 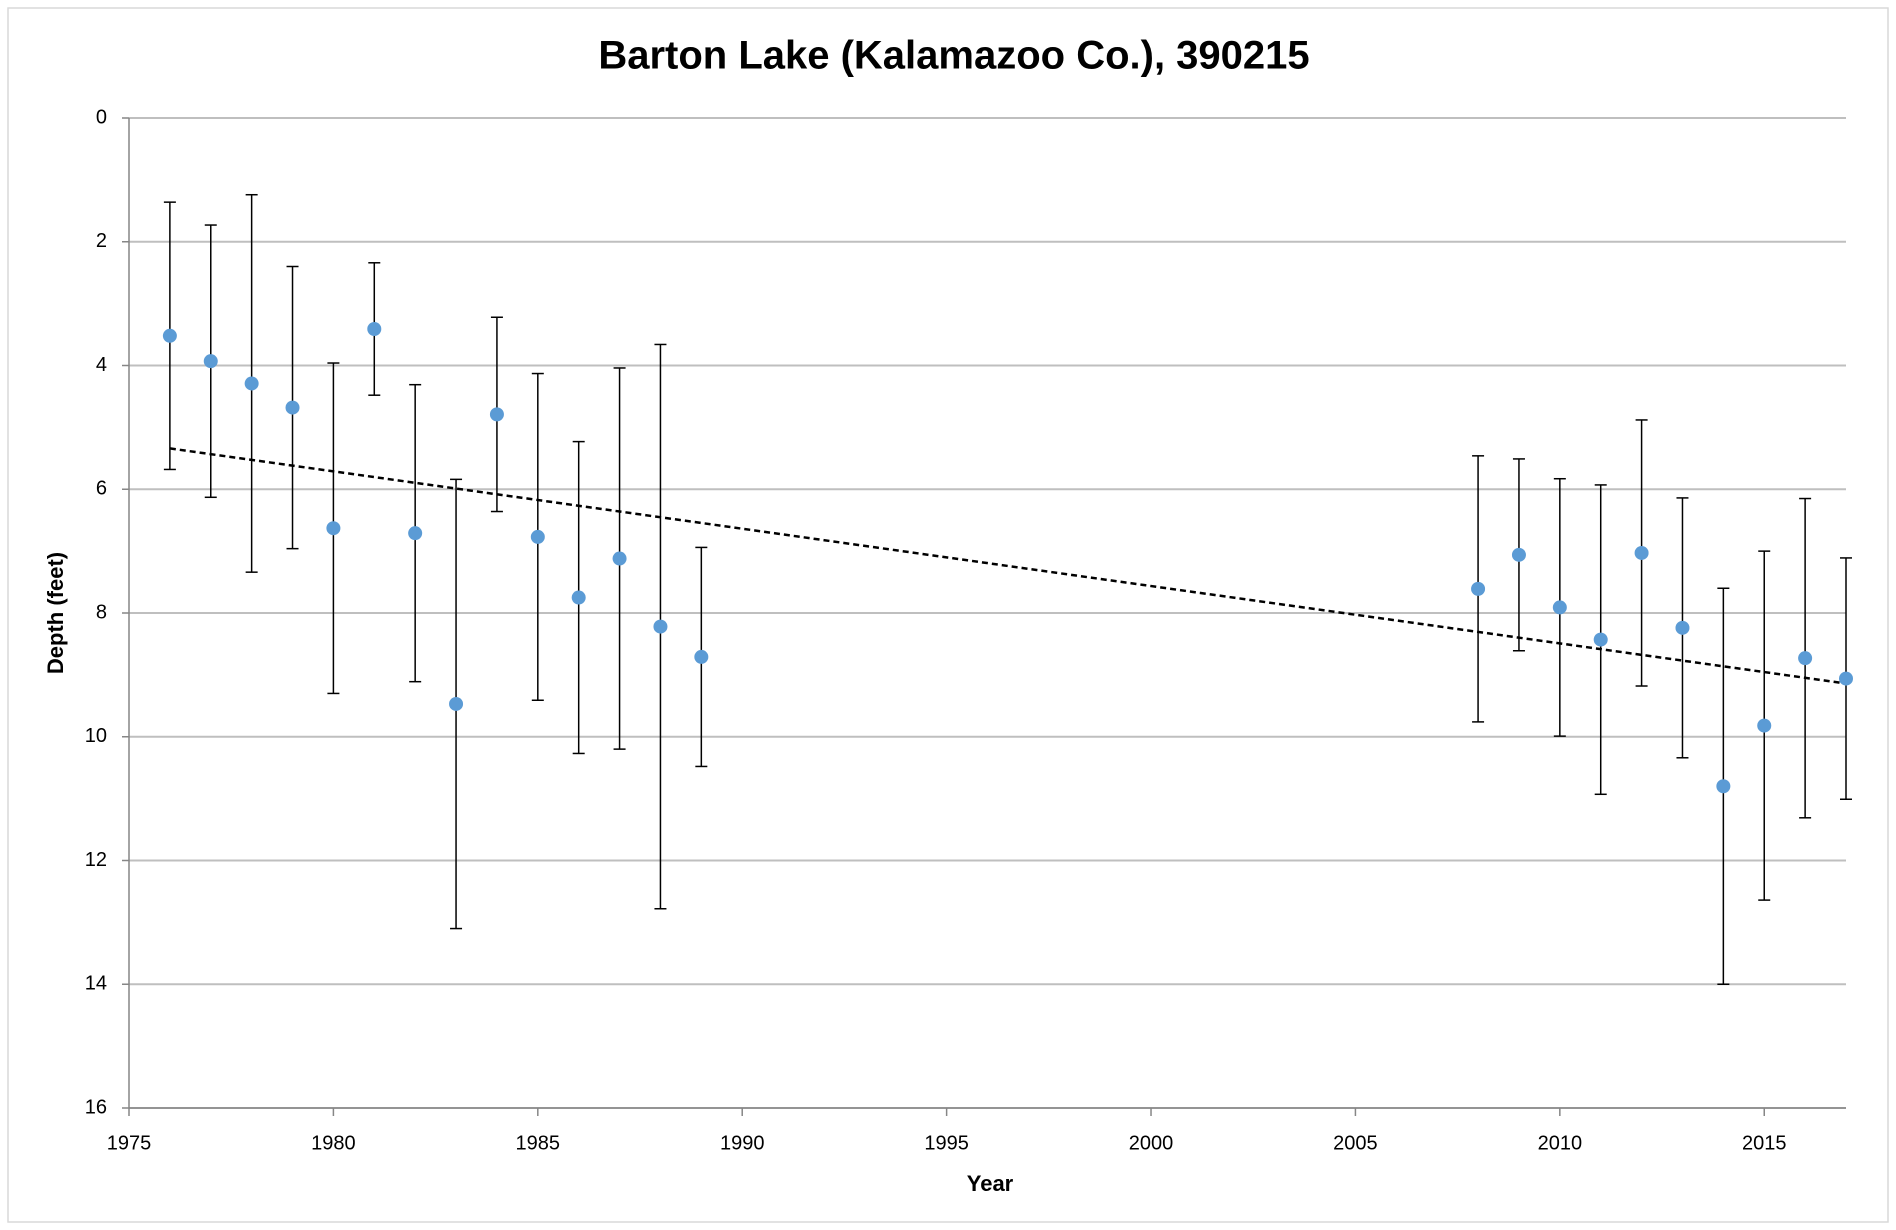 What do you see at coordinates (1560, 1143) in the screenshot?
I see `x-tick-label: 2010` at bounding box center [1560, 1143].